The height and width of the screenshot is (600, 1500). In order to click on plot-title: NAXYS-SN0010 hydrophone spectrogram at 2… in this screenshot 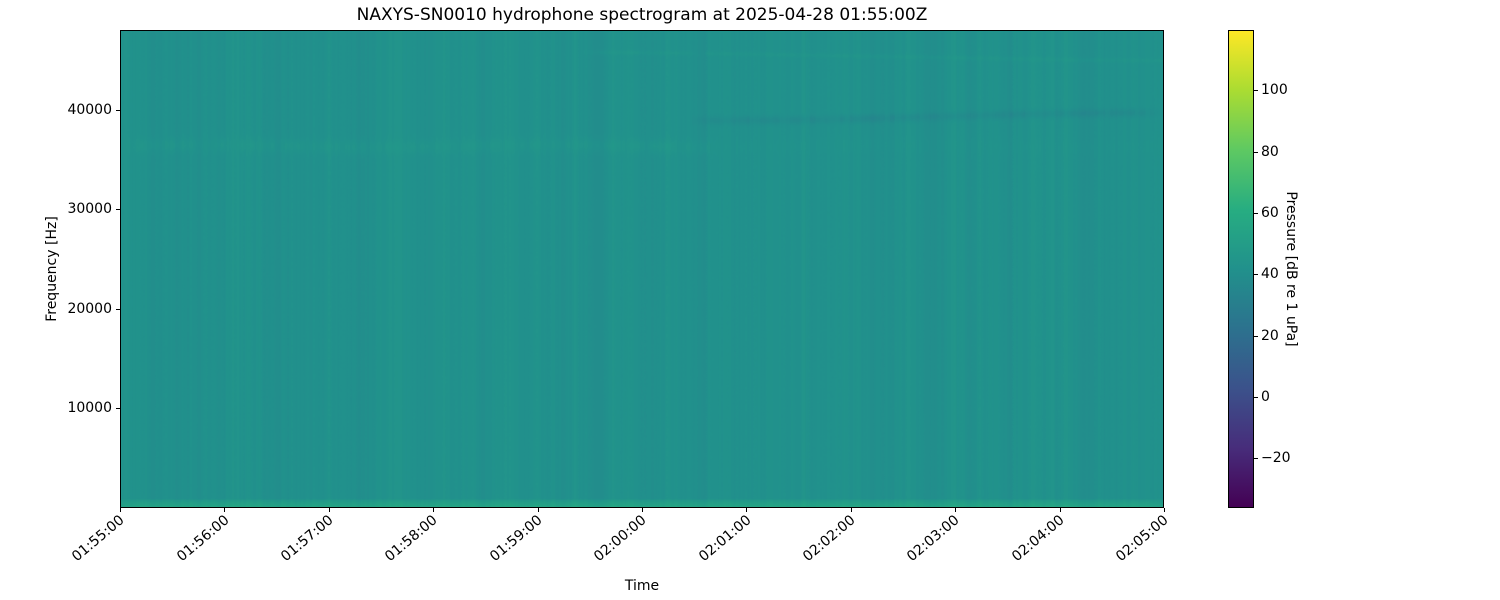, I will do `click(642, 15)`.